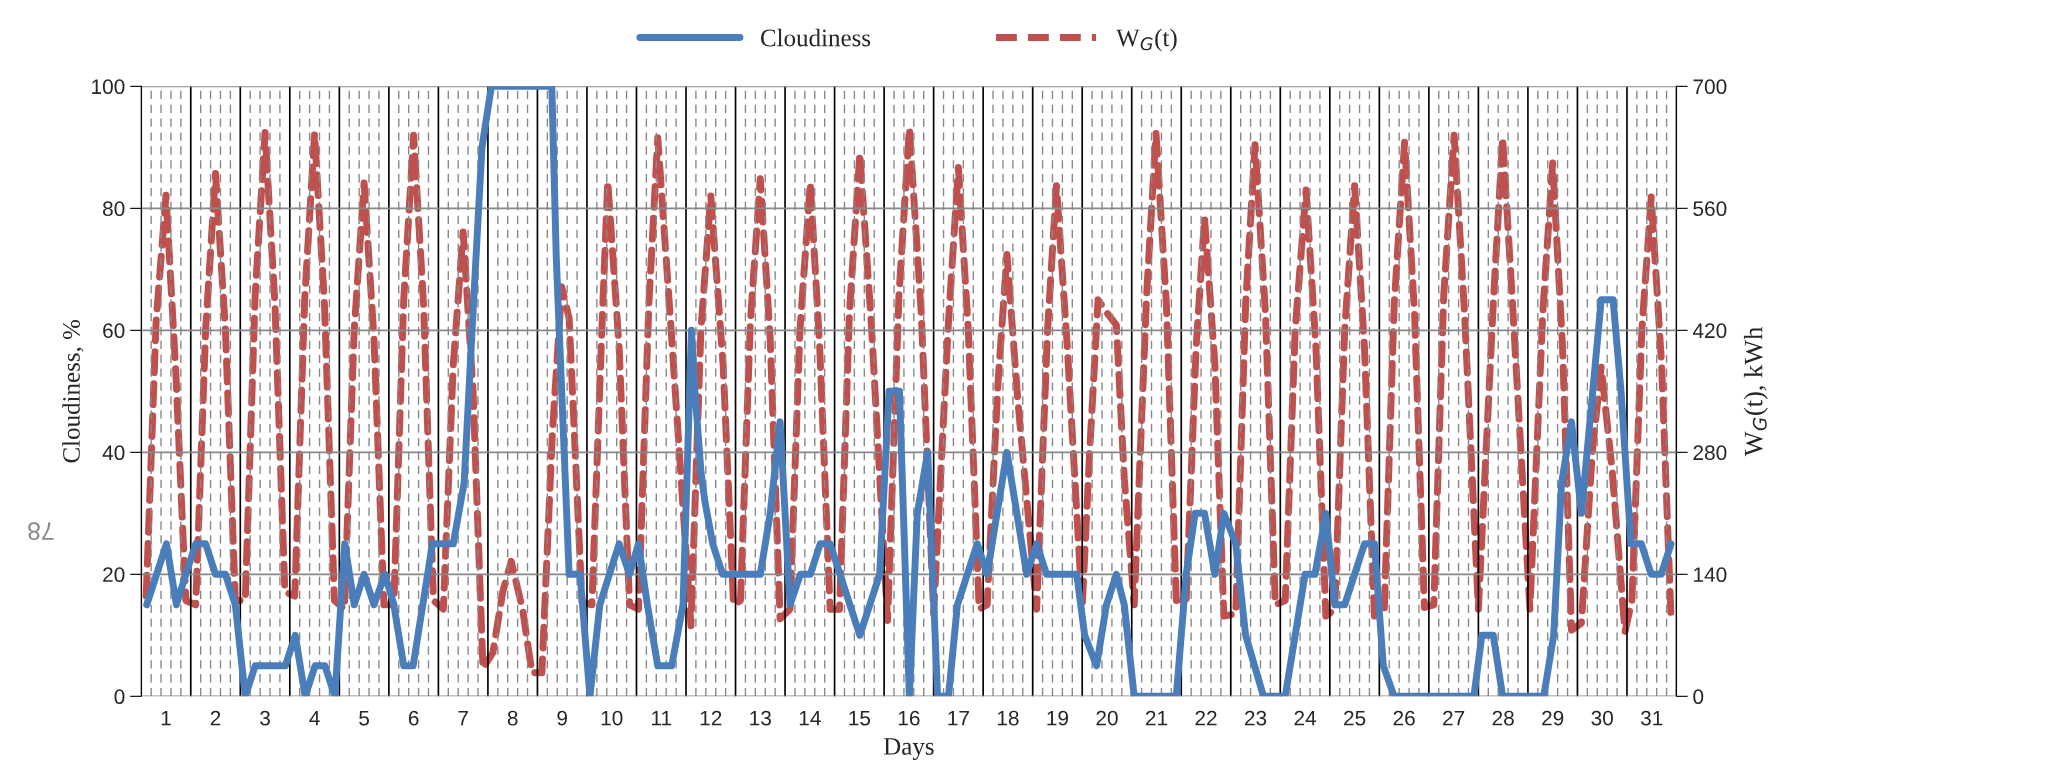  What do you see at coordinates (1710, 87) in the screenshot?
I see `y2-tick-label: 700` at bounding box center [1710, 87].